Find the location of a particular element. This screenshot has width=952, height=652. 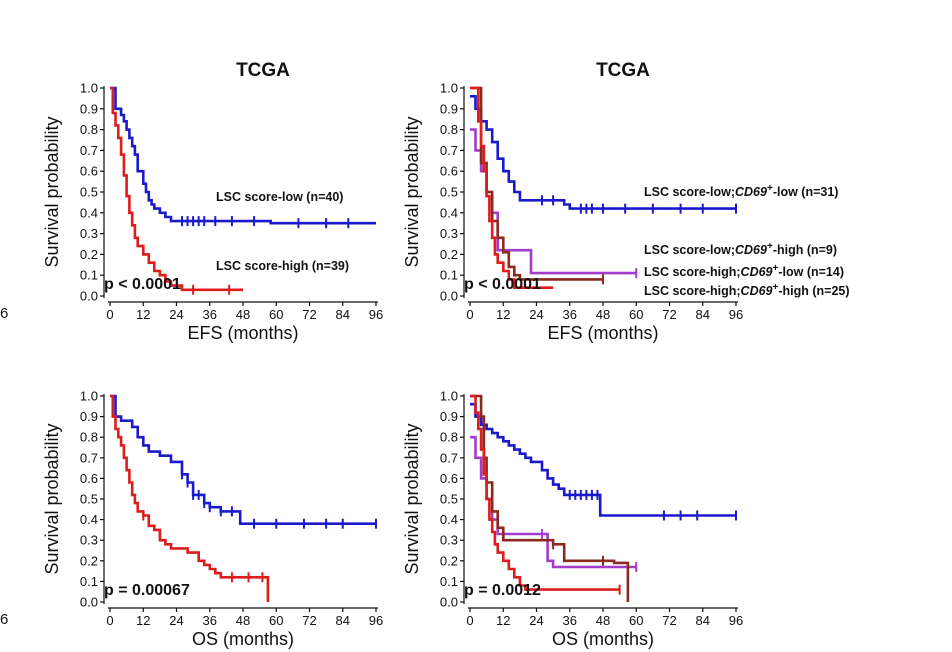

p-value-label: p = 0.0012 is located at coordinates (502, 590).